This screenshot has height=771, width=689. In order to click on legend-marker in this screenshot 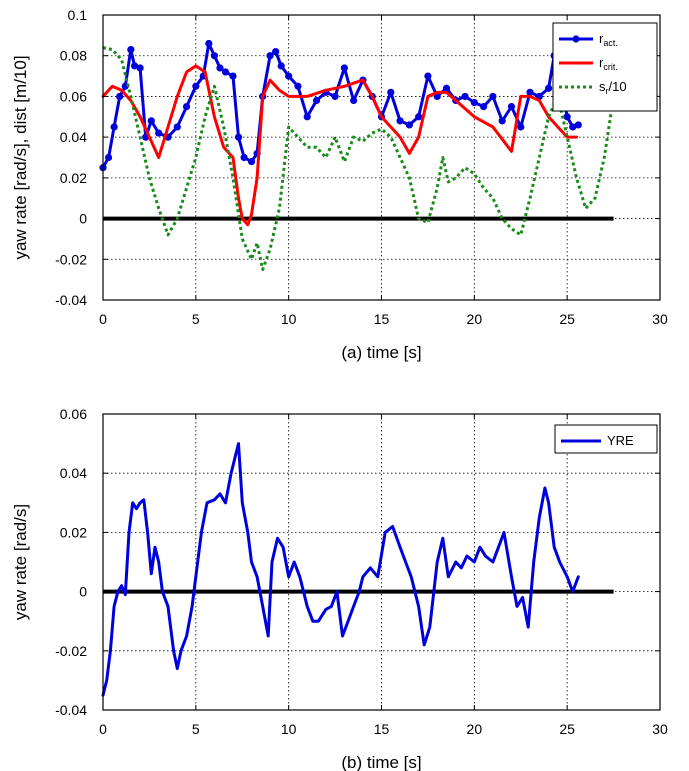, I will do `click(576, 39)`.